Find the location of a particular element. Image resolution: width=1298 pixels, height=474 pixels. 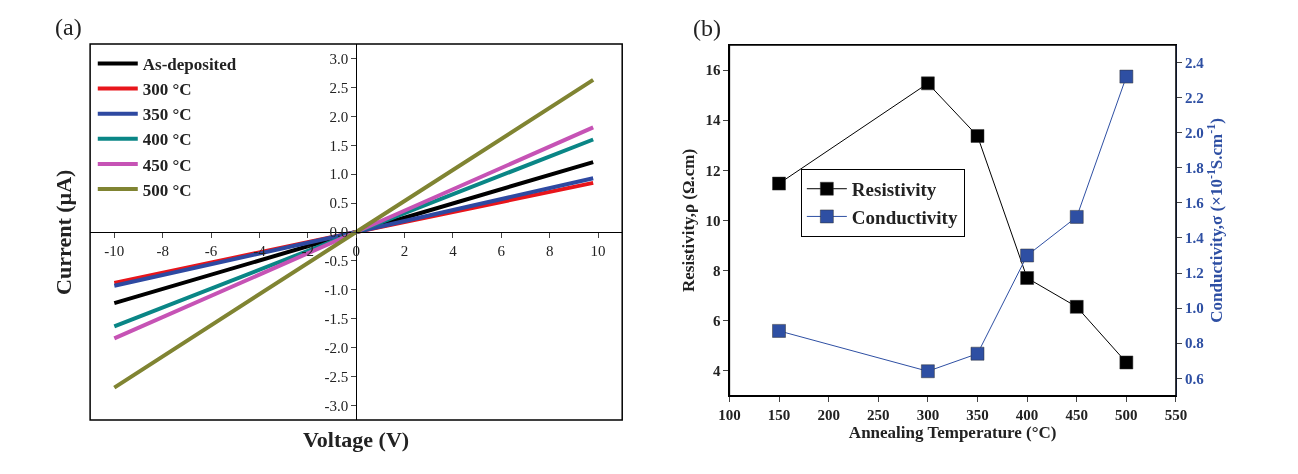

y-tick-label: 0.0 is located at coordinates (339, 232).